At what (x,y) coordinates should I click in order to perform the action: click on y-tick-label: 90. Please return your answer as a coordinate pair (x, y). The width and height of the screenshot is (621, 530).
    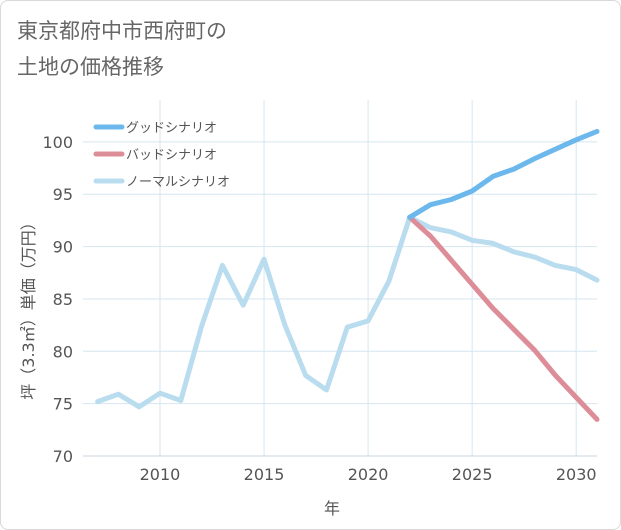
    Looking at the image, I should click on (63, 247).